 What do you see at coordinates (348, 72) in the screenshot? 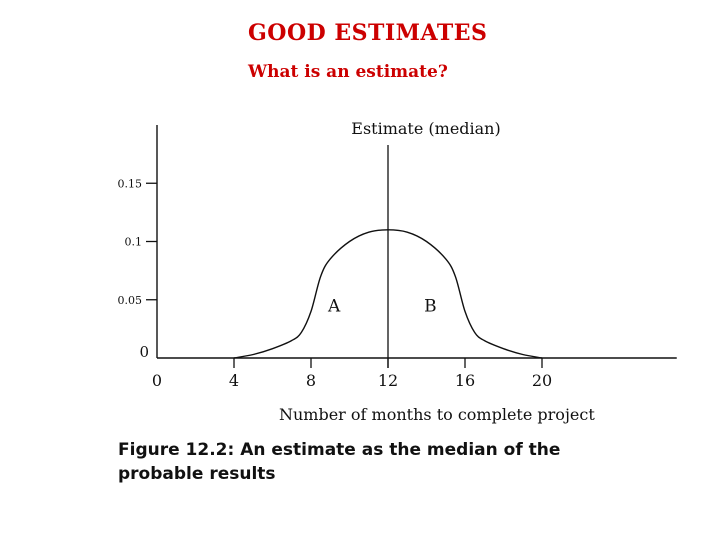
I see `slide-subtitle: What is an estimate?` at bounding box center [348, 72].